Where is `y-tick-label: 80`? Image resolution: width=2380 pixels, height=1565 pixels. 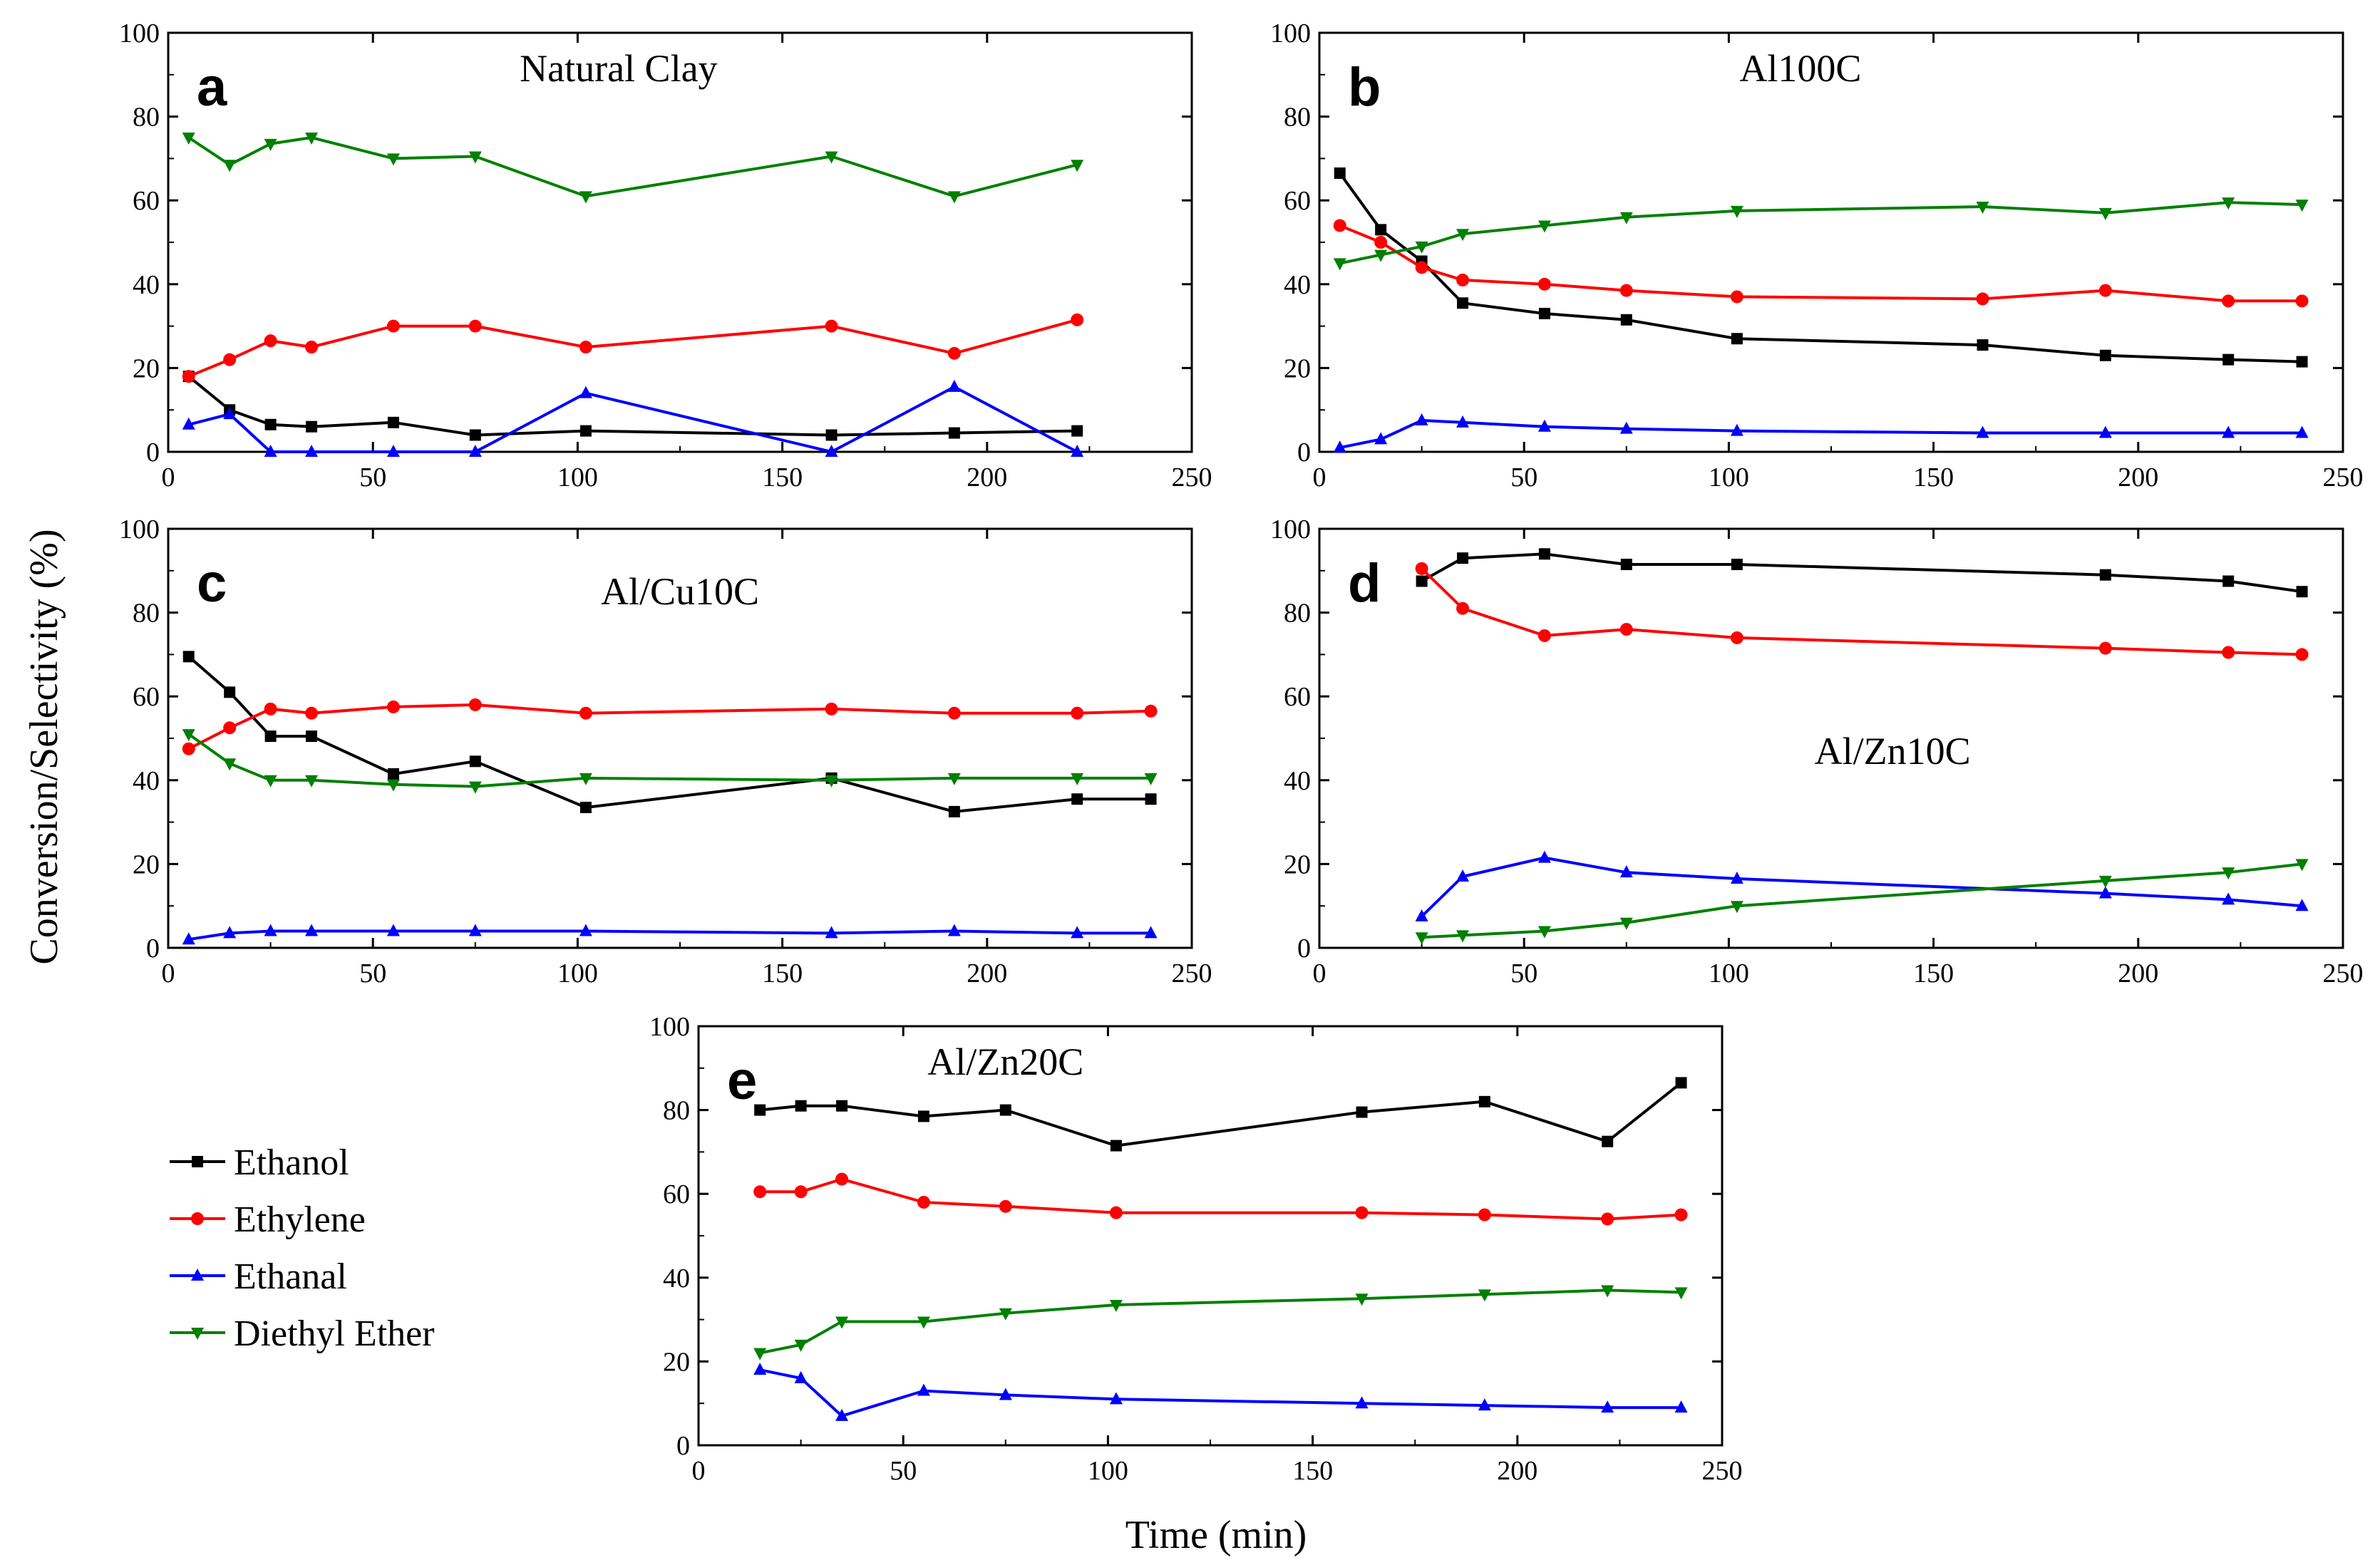
y-tick-label: 80 is located at coordinates (1297, 118).